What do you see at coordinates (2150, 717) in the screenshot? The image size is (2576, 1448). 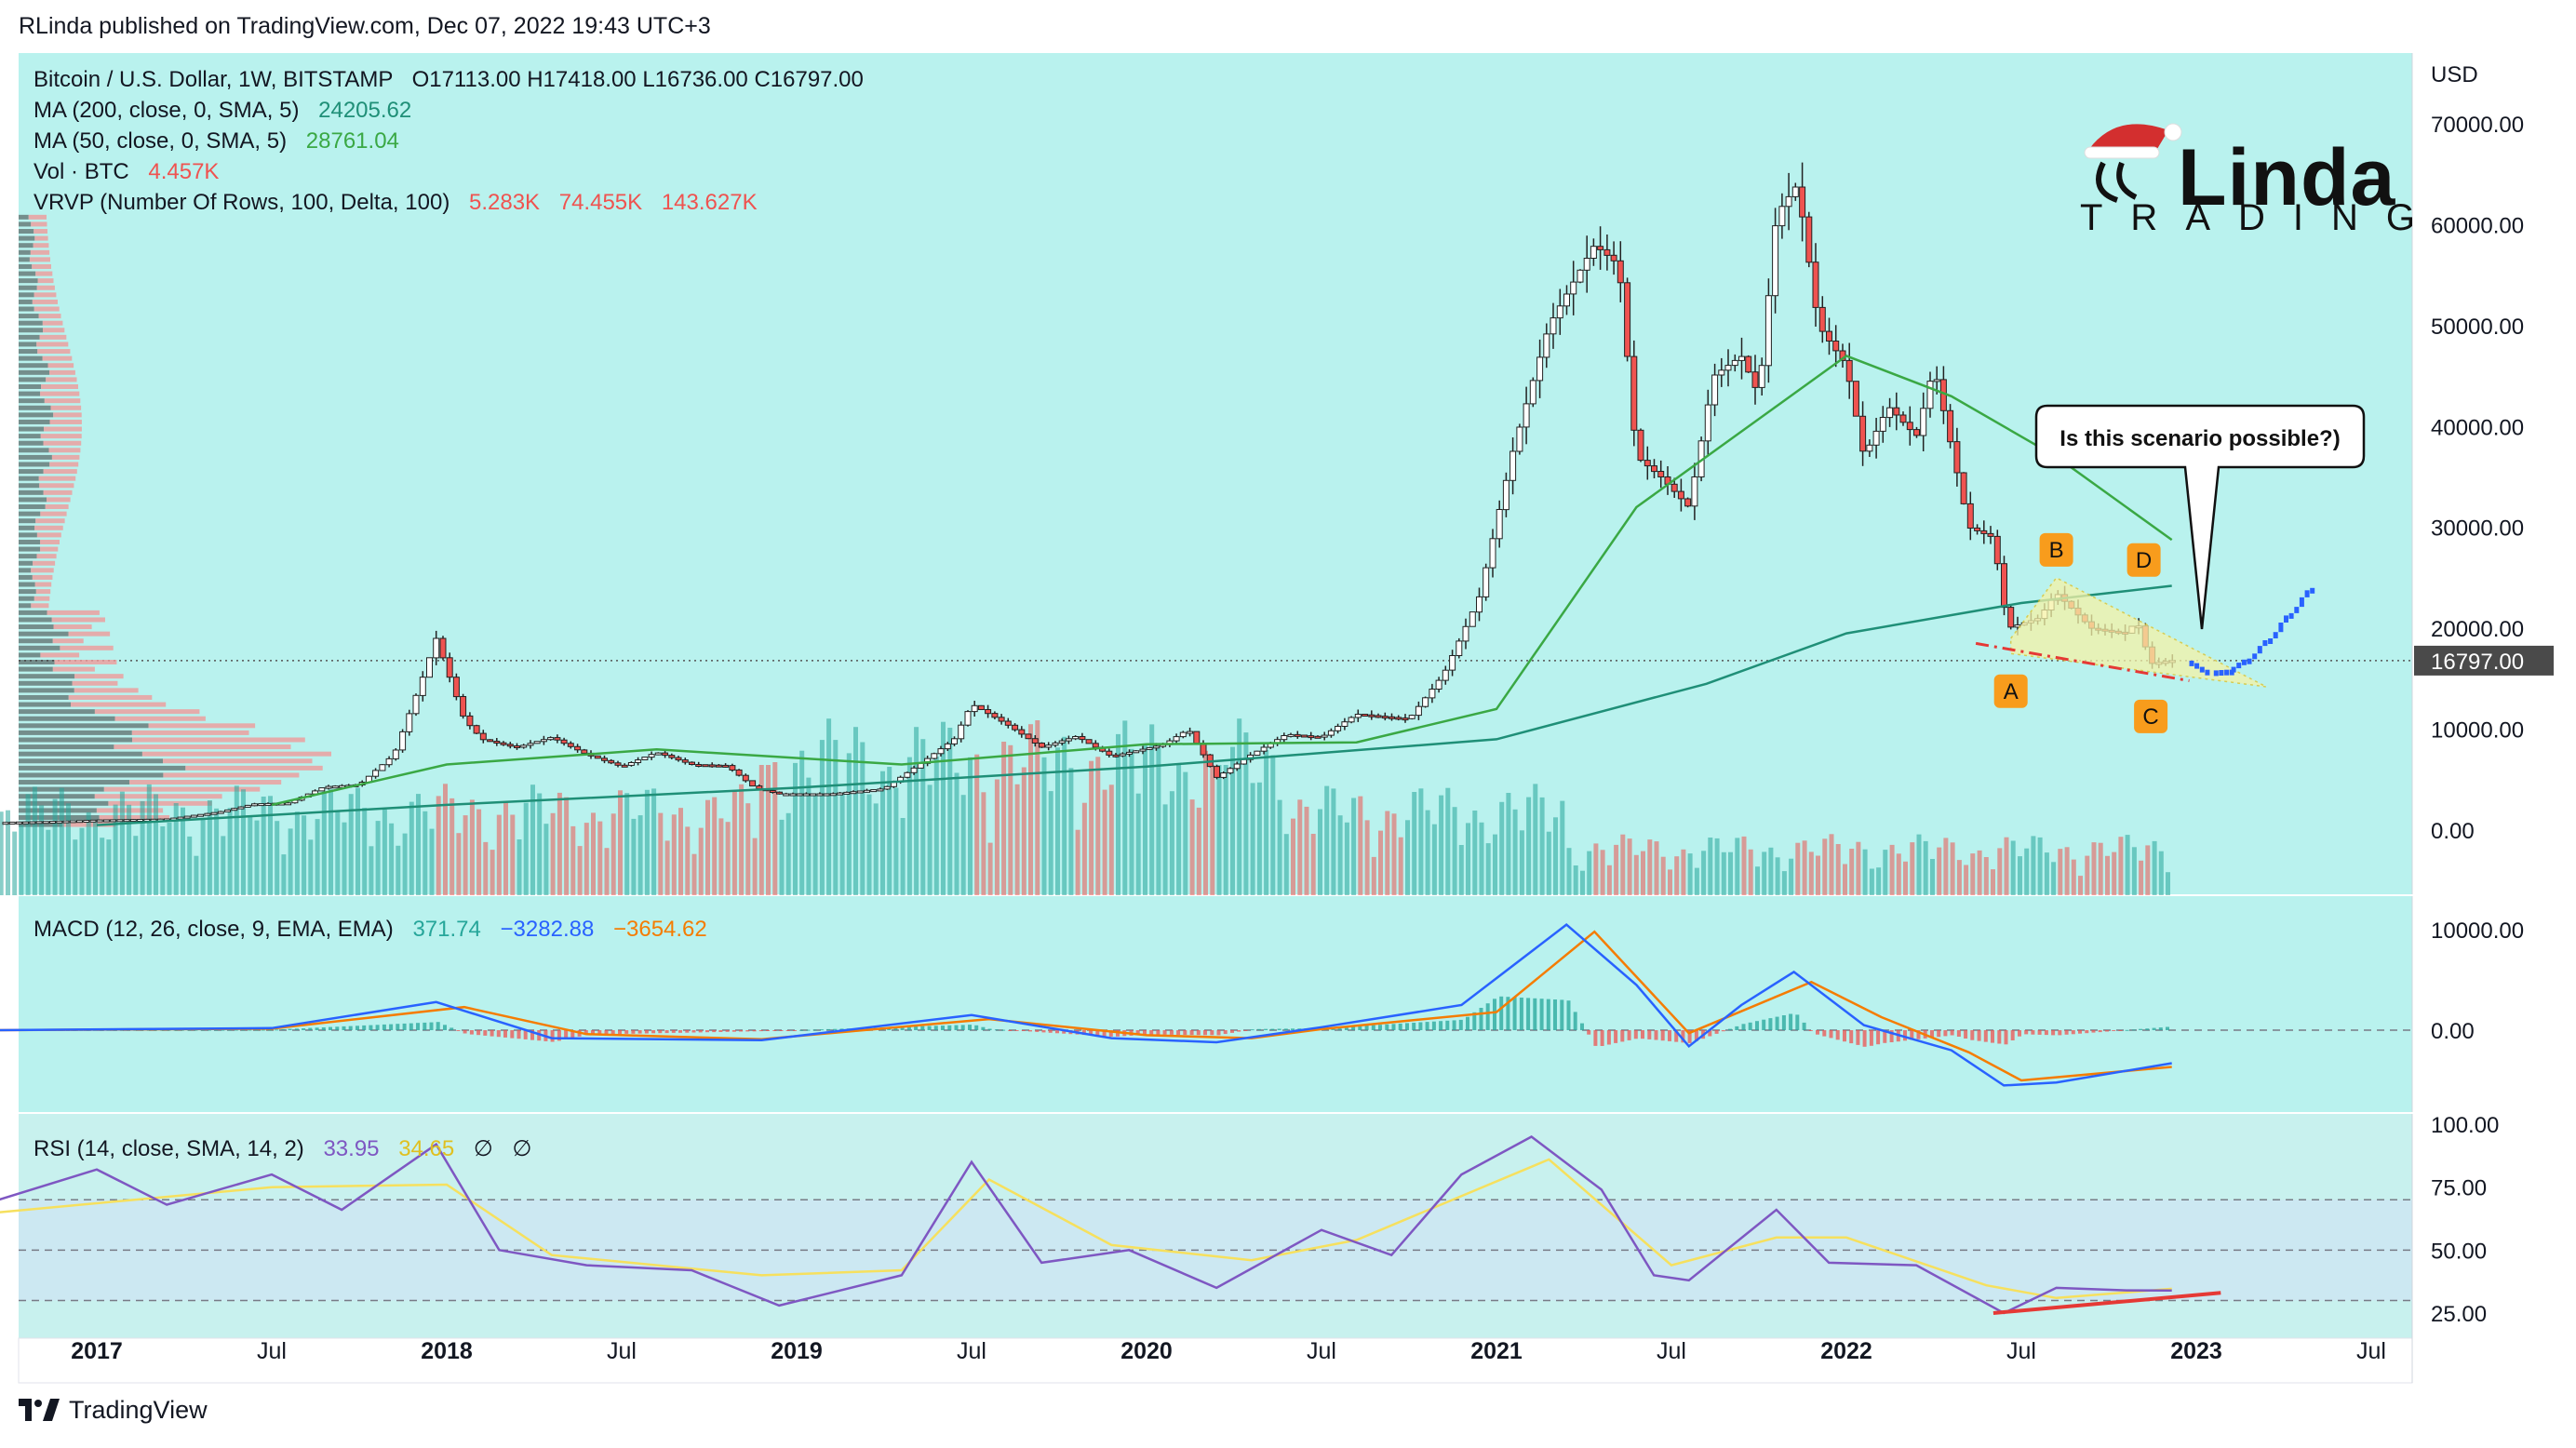 I see `wave-label-c: C` at bounding box center [2150, 717].